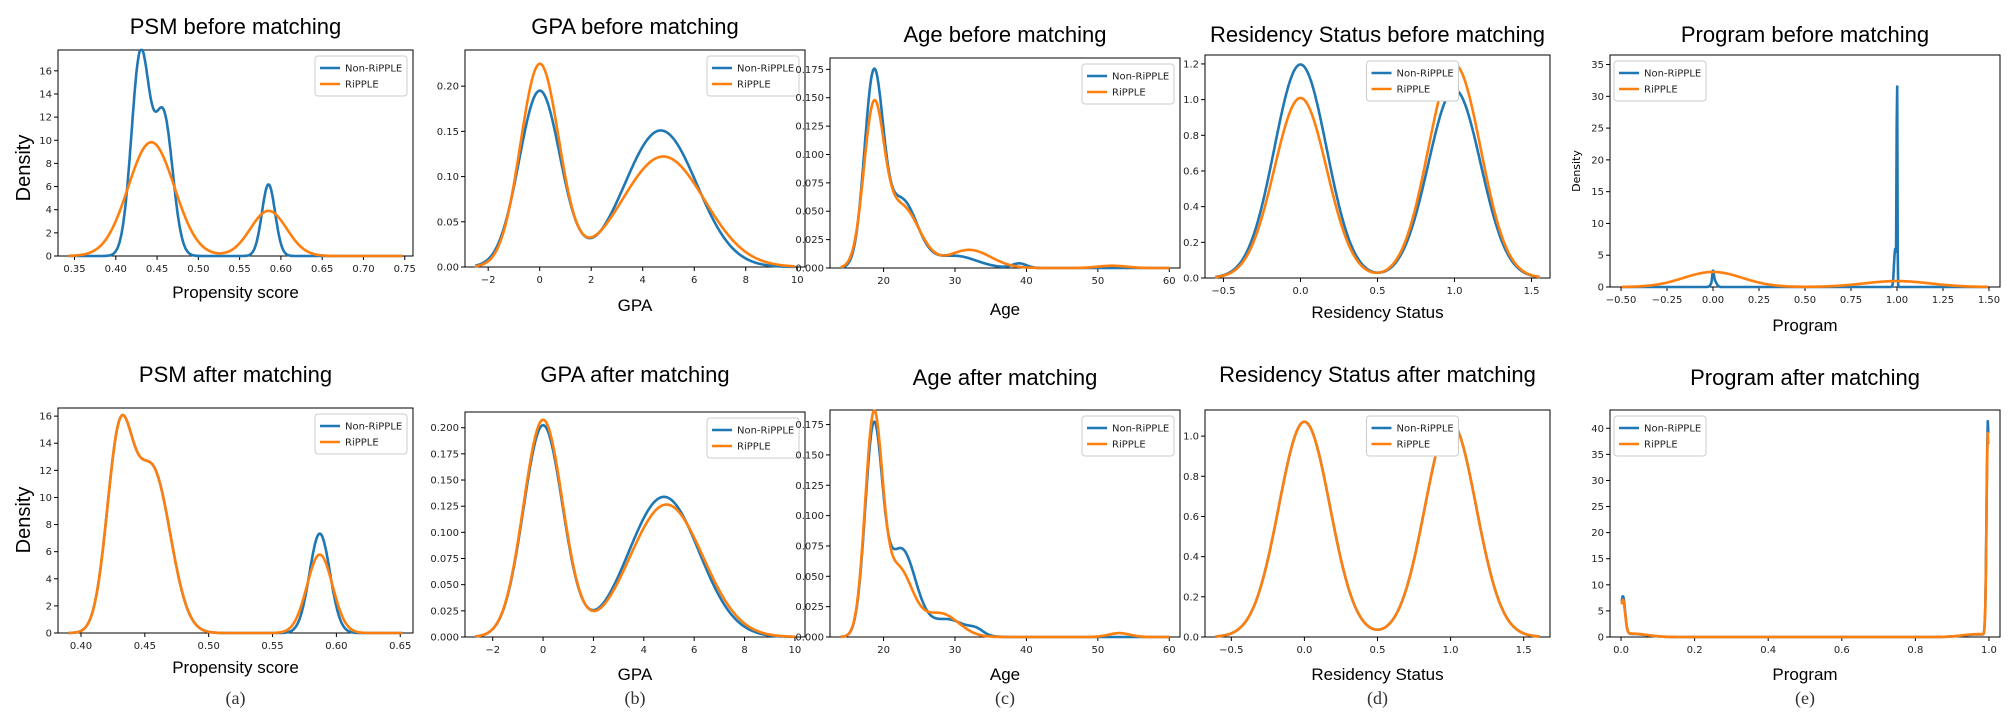 The width and height of the screenshot is (2014, 714). Describe the element at coordinates (746, 280) in the screenshot. I see `x-tick-label: 8` at that location.